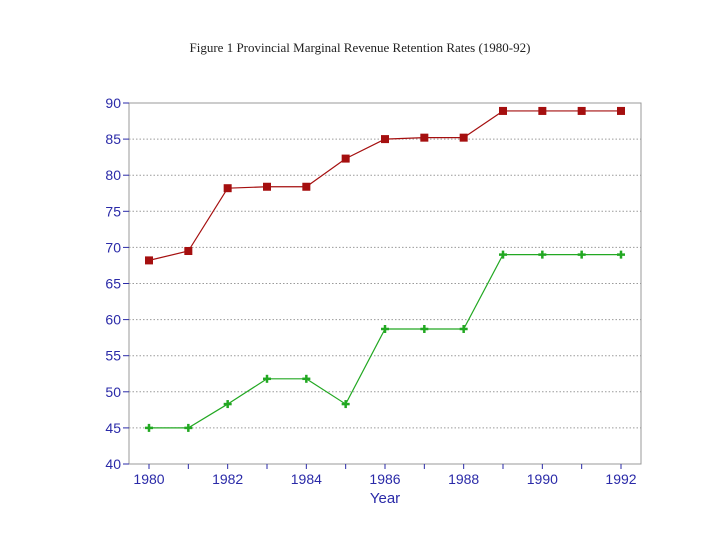 This screenshot has height=540, width=720. I want to click on y-tick-label: 75, so click(113, 211).